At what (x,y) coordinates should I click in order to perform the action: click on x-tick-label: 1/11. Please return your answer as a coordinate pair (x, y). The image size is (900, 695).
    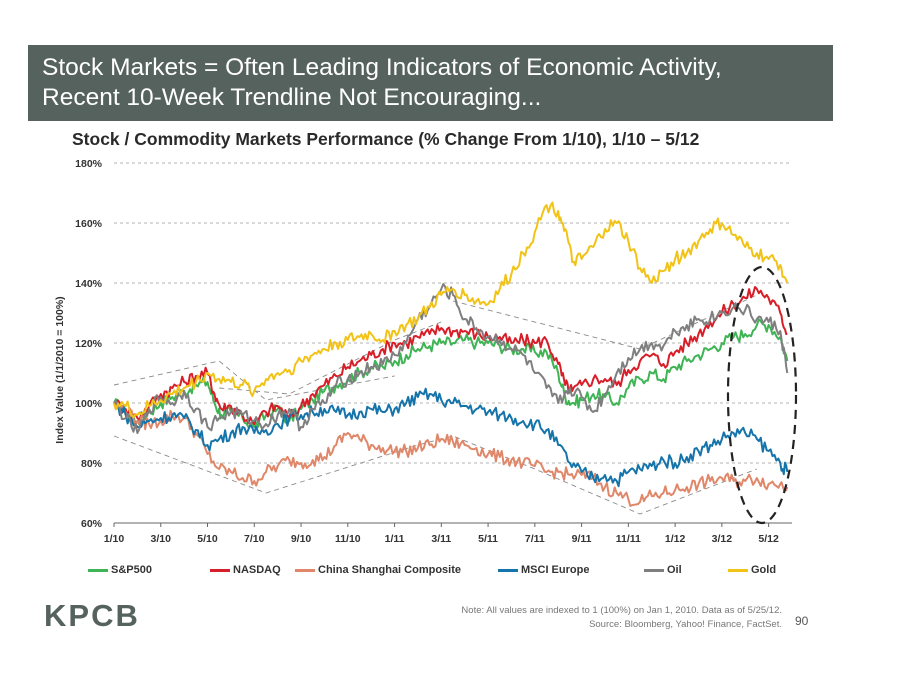
    Looking at the image, I should click on (395, 539).